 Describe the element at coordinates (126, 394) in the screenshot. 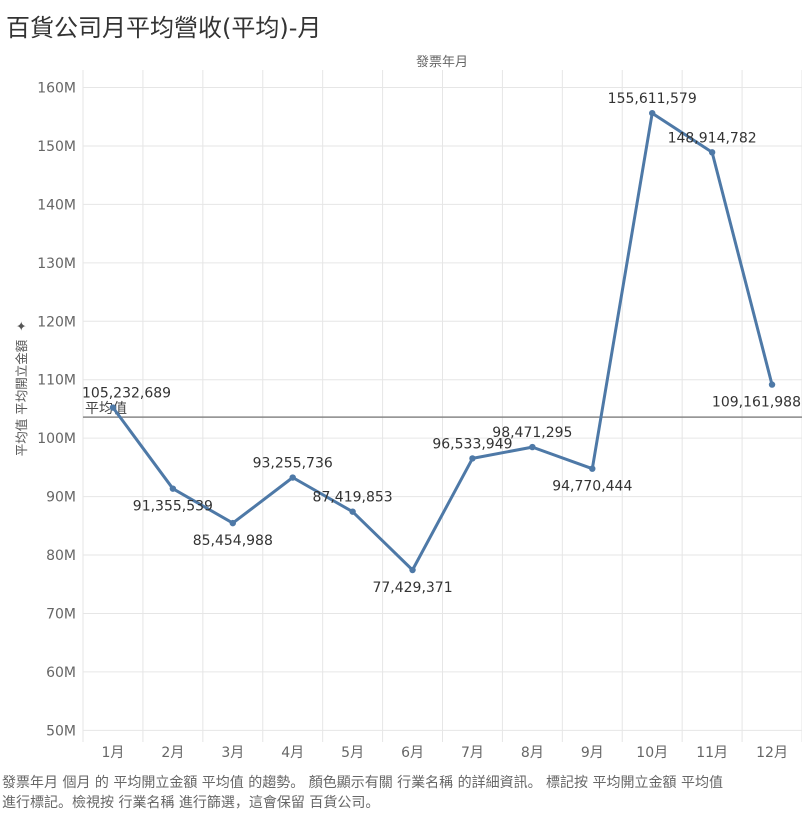

I see `data-label: 105,232,689` at that location.